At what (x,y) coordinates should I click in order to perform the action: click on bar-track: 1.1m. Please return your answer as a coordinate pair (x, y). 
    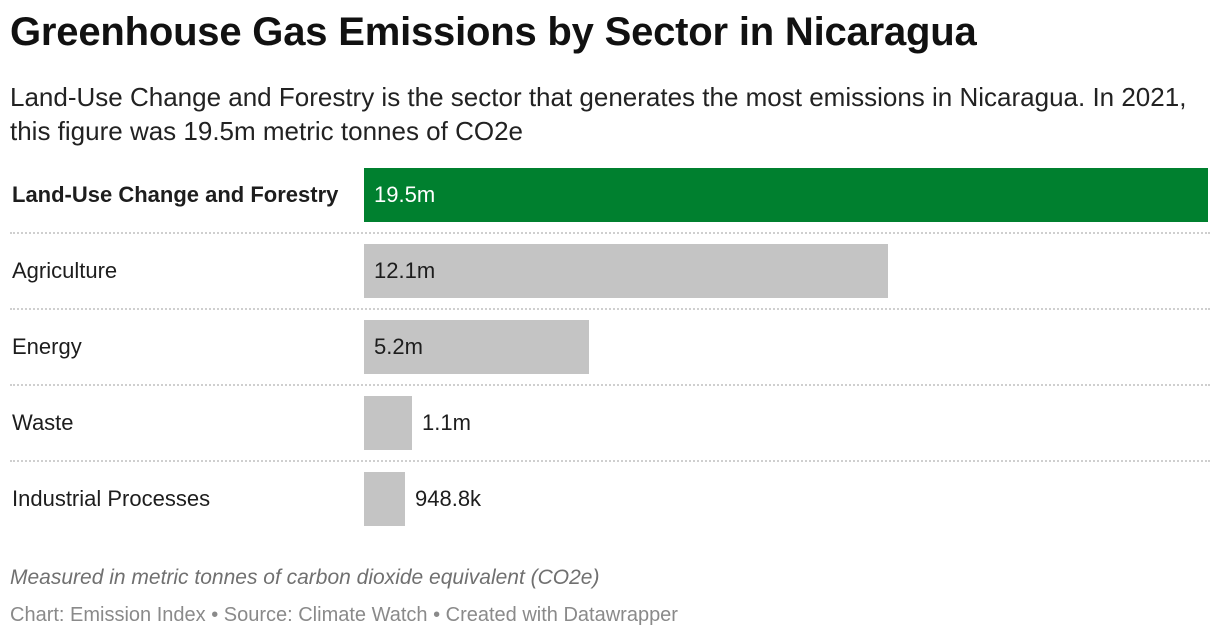
    Looking at the image, I should click on (786, 423).